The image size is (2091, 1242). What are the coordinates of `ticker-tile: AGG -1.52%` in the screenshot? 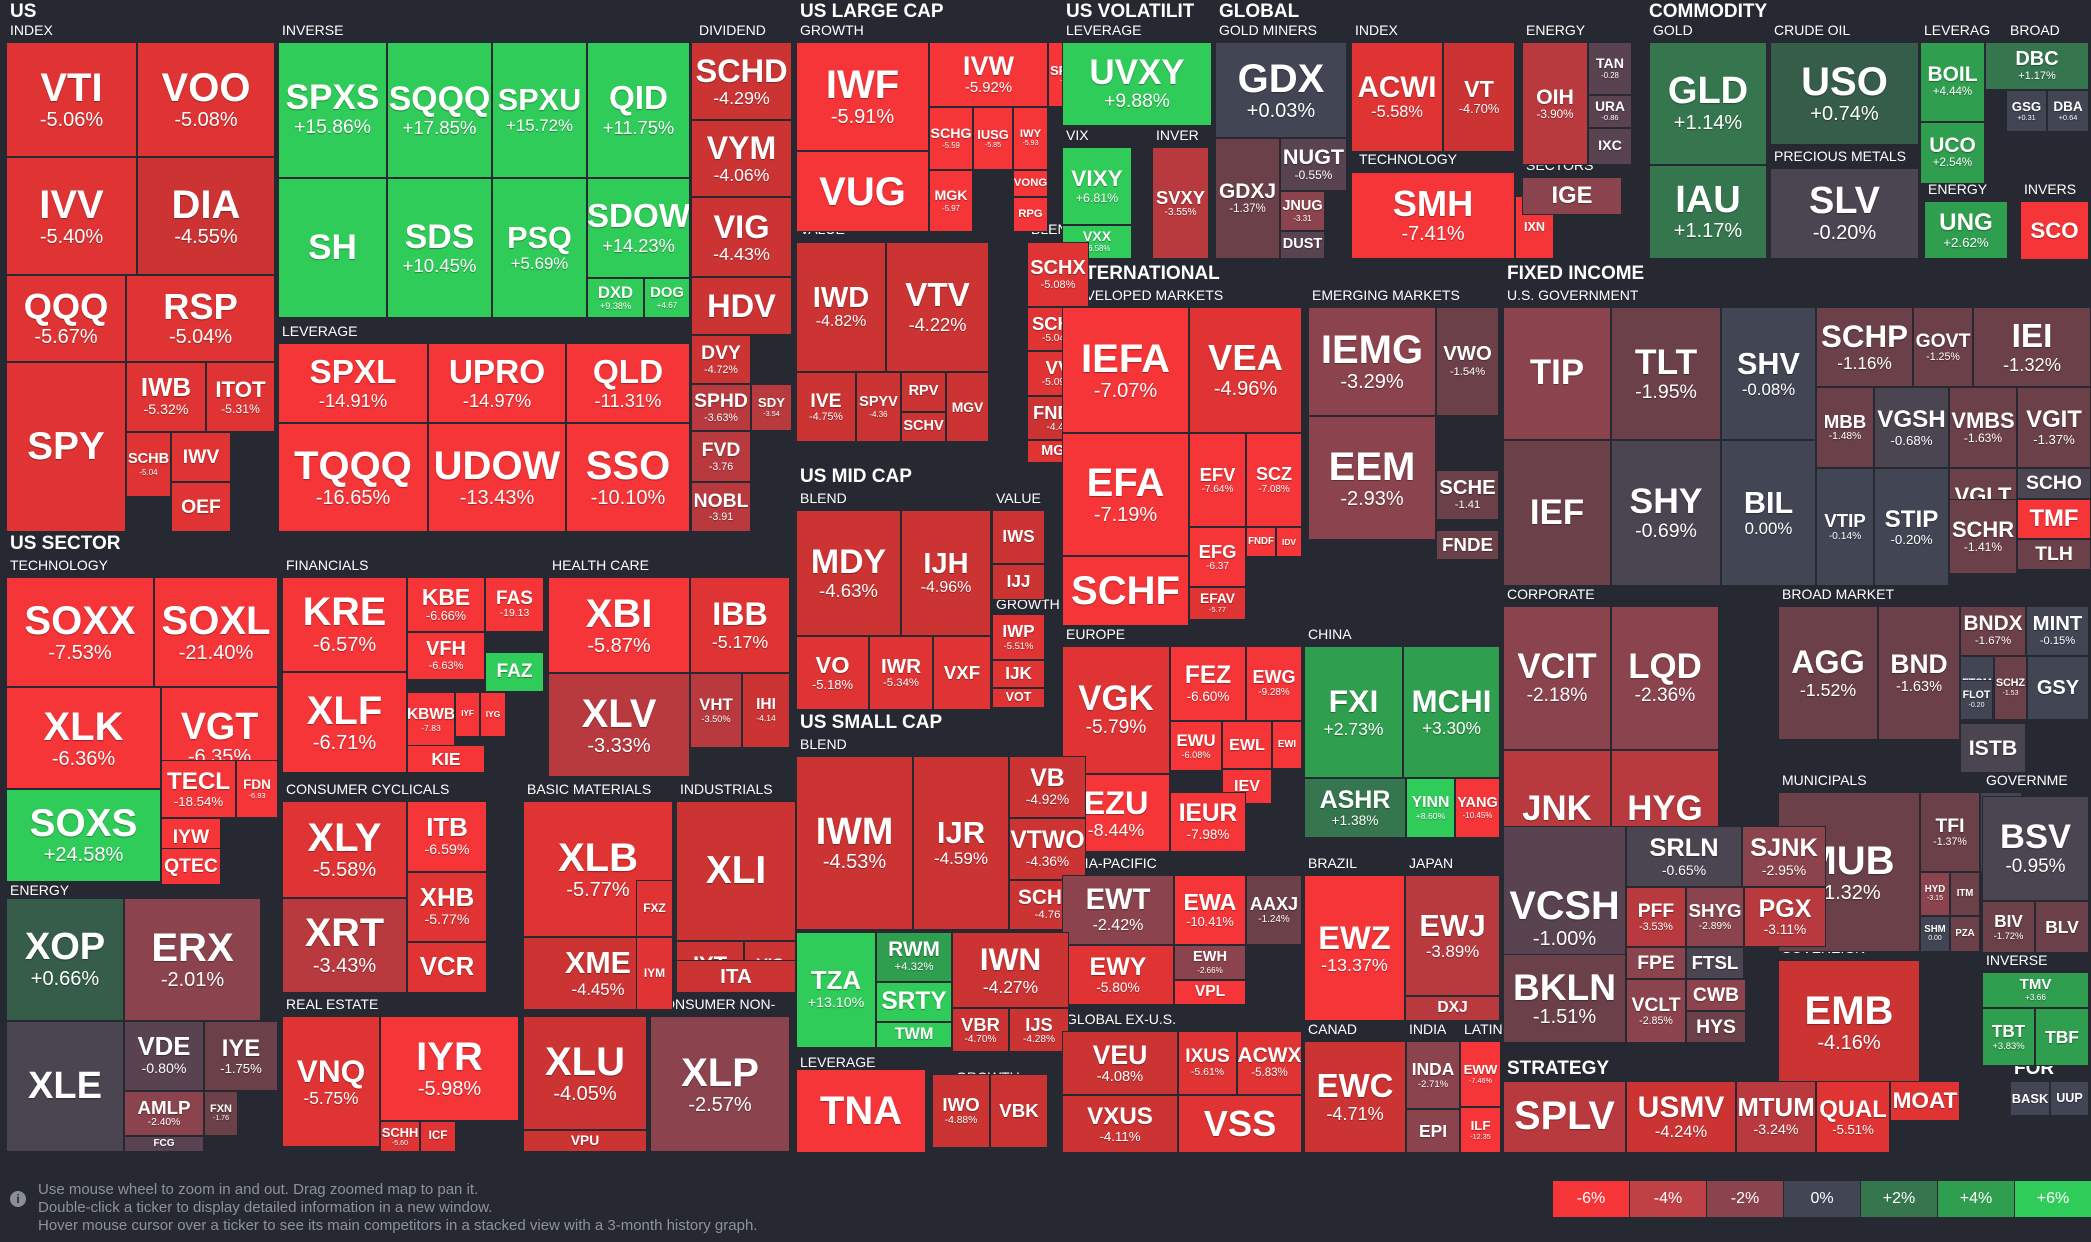 It's located at (1828, 673).